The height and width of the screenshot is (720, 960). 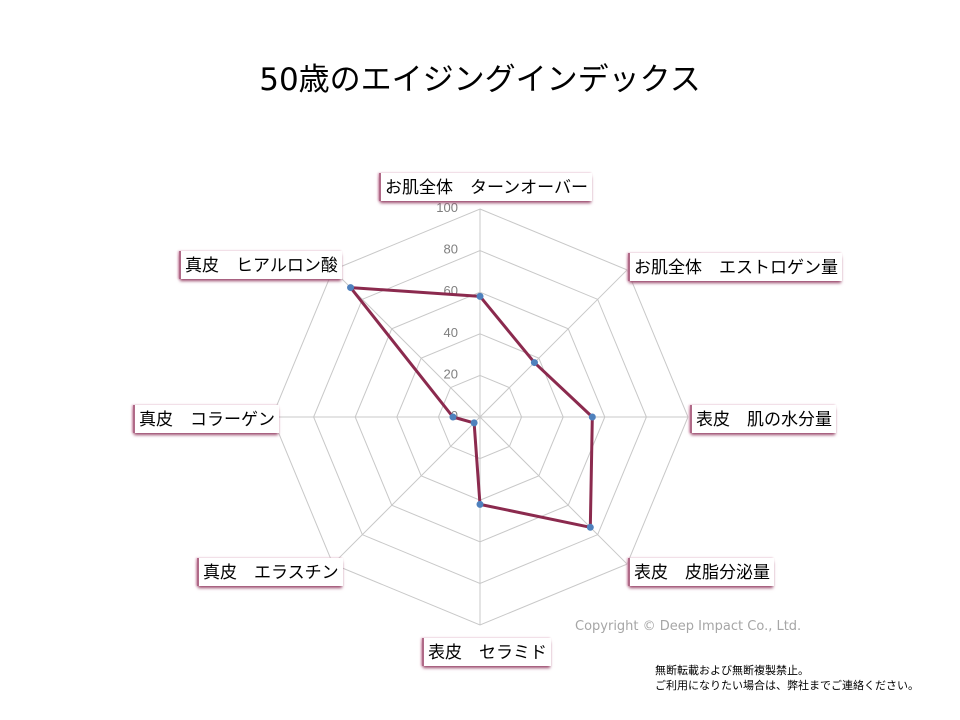 I want to click on tick-label: 100, so click(x=447, y=207).